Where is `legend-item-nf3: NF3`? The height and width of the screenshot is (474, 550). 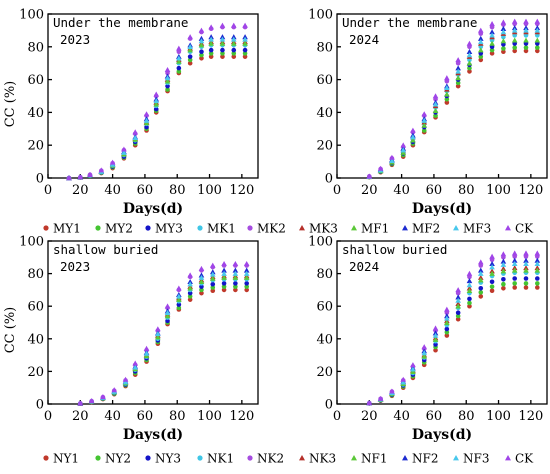
legend-item-nf3: NF3 is located at coordinates (471, 459).